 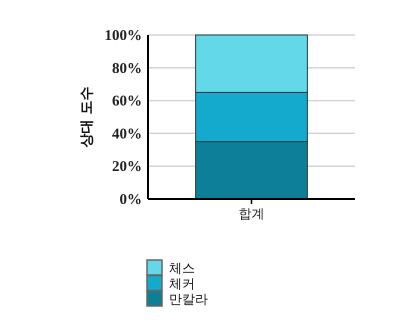 What do you see at coordinates (188, 300) in the screenshot?
I see `legend-label: 만칼라` at bounding box center [188, 300].